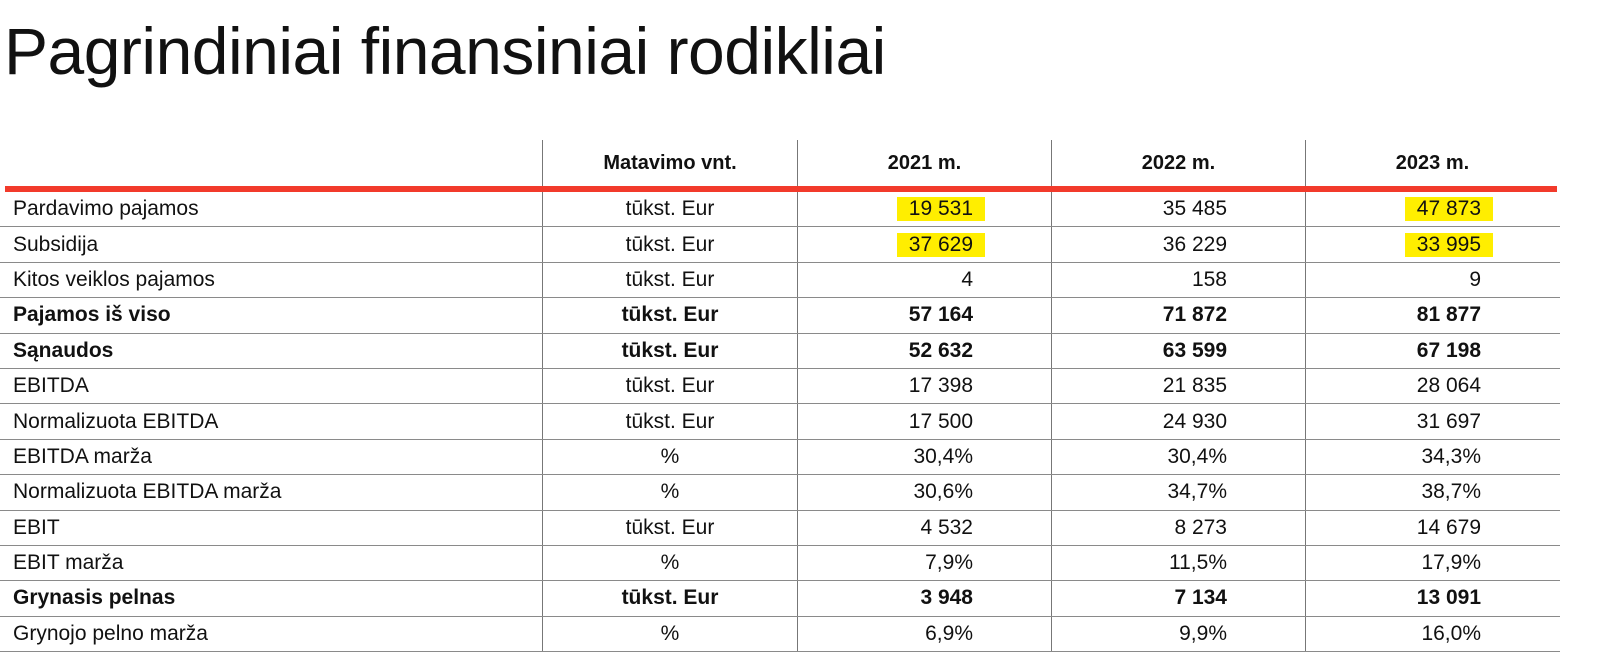 The height and width of the screenshot is (660, 1598). What do you see at coordinates (940, 350) in the screenshot?
I see `value: 52 632` at bounding box center [940, 350].